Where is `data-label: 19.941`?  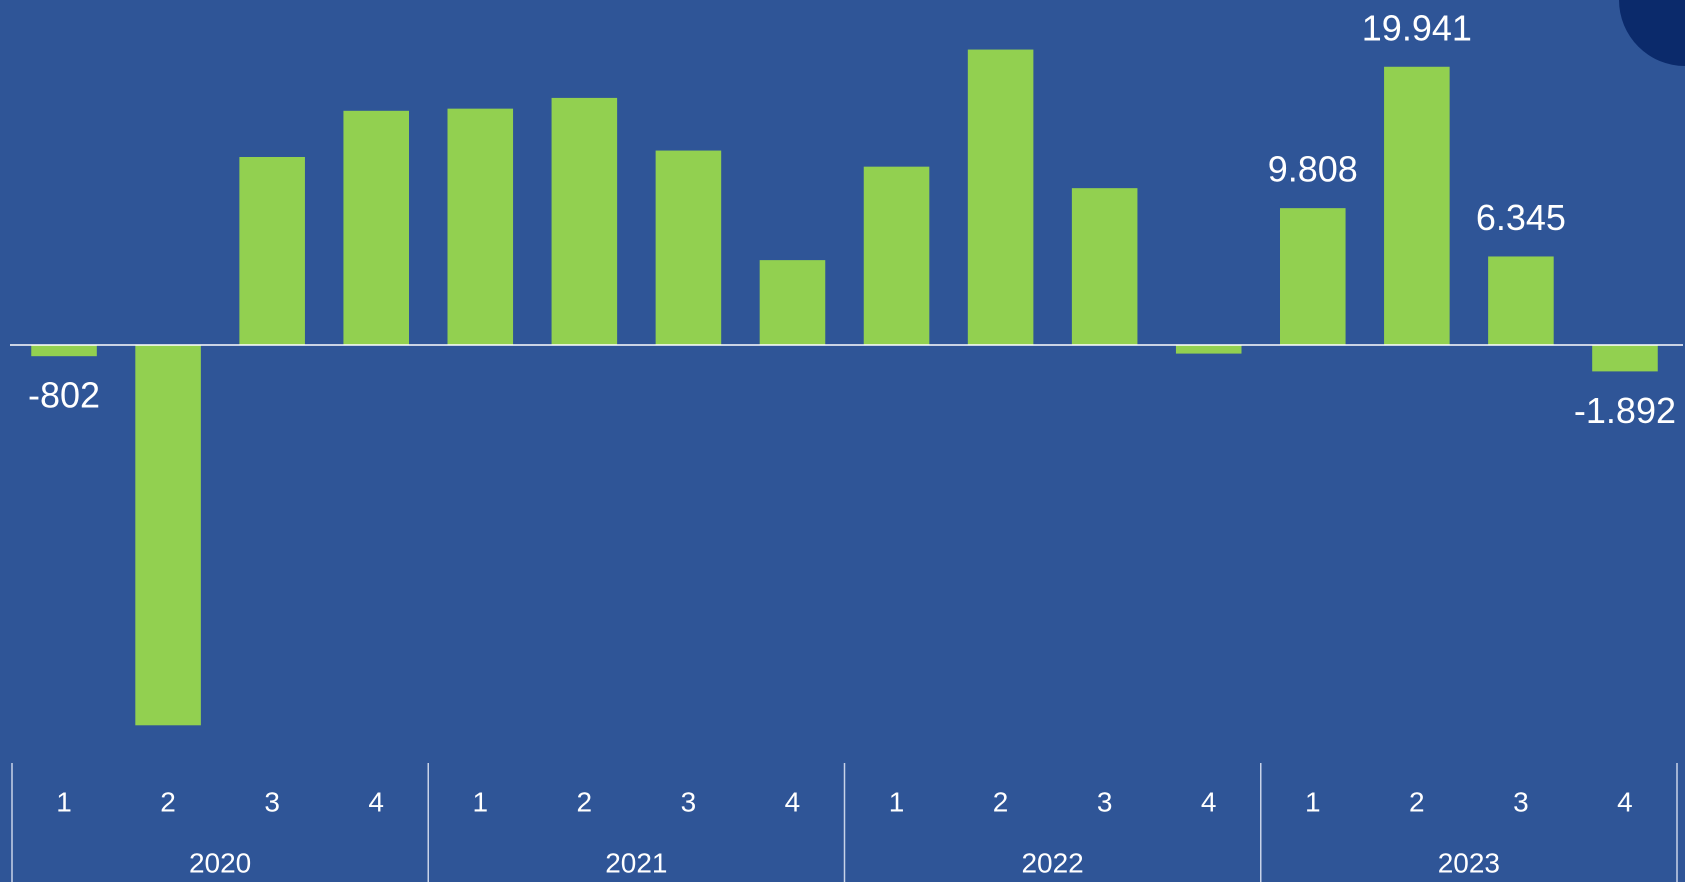
data-label: 19.941 is located at coordinates (1417, 27).